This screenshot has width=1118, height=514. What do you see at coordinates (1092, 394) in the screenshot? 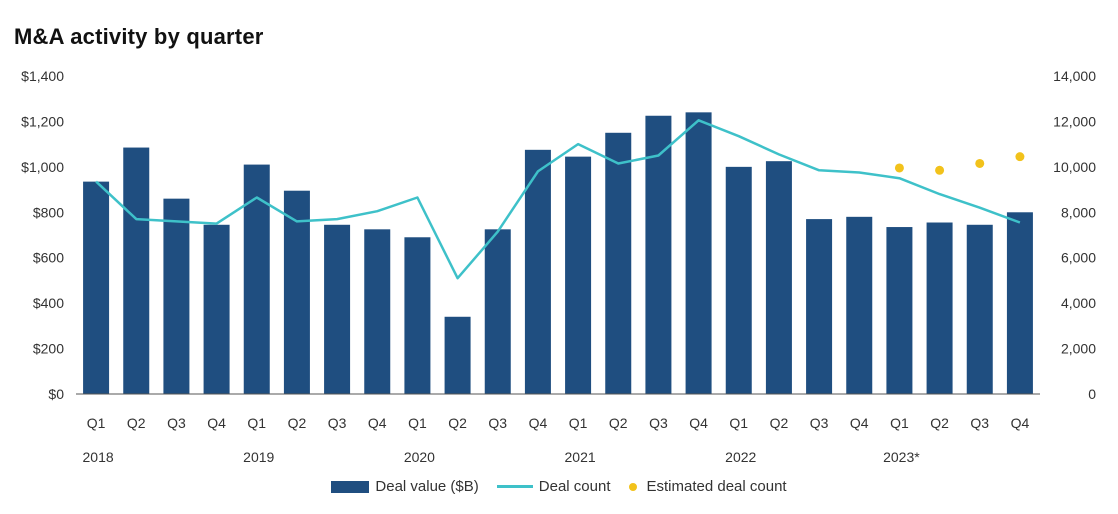
I see `y-right-tick-label: 0` at bounding box center [1092, 394].